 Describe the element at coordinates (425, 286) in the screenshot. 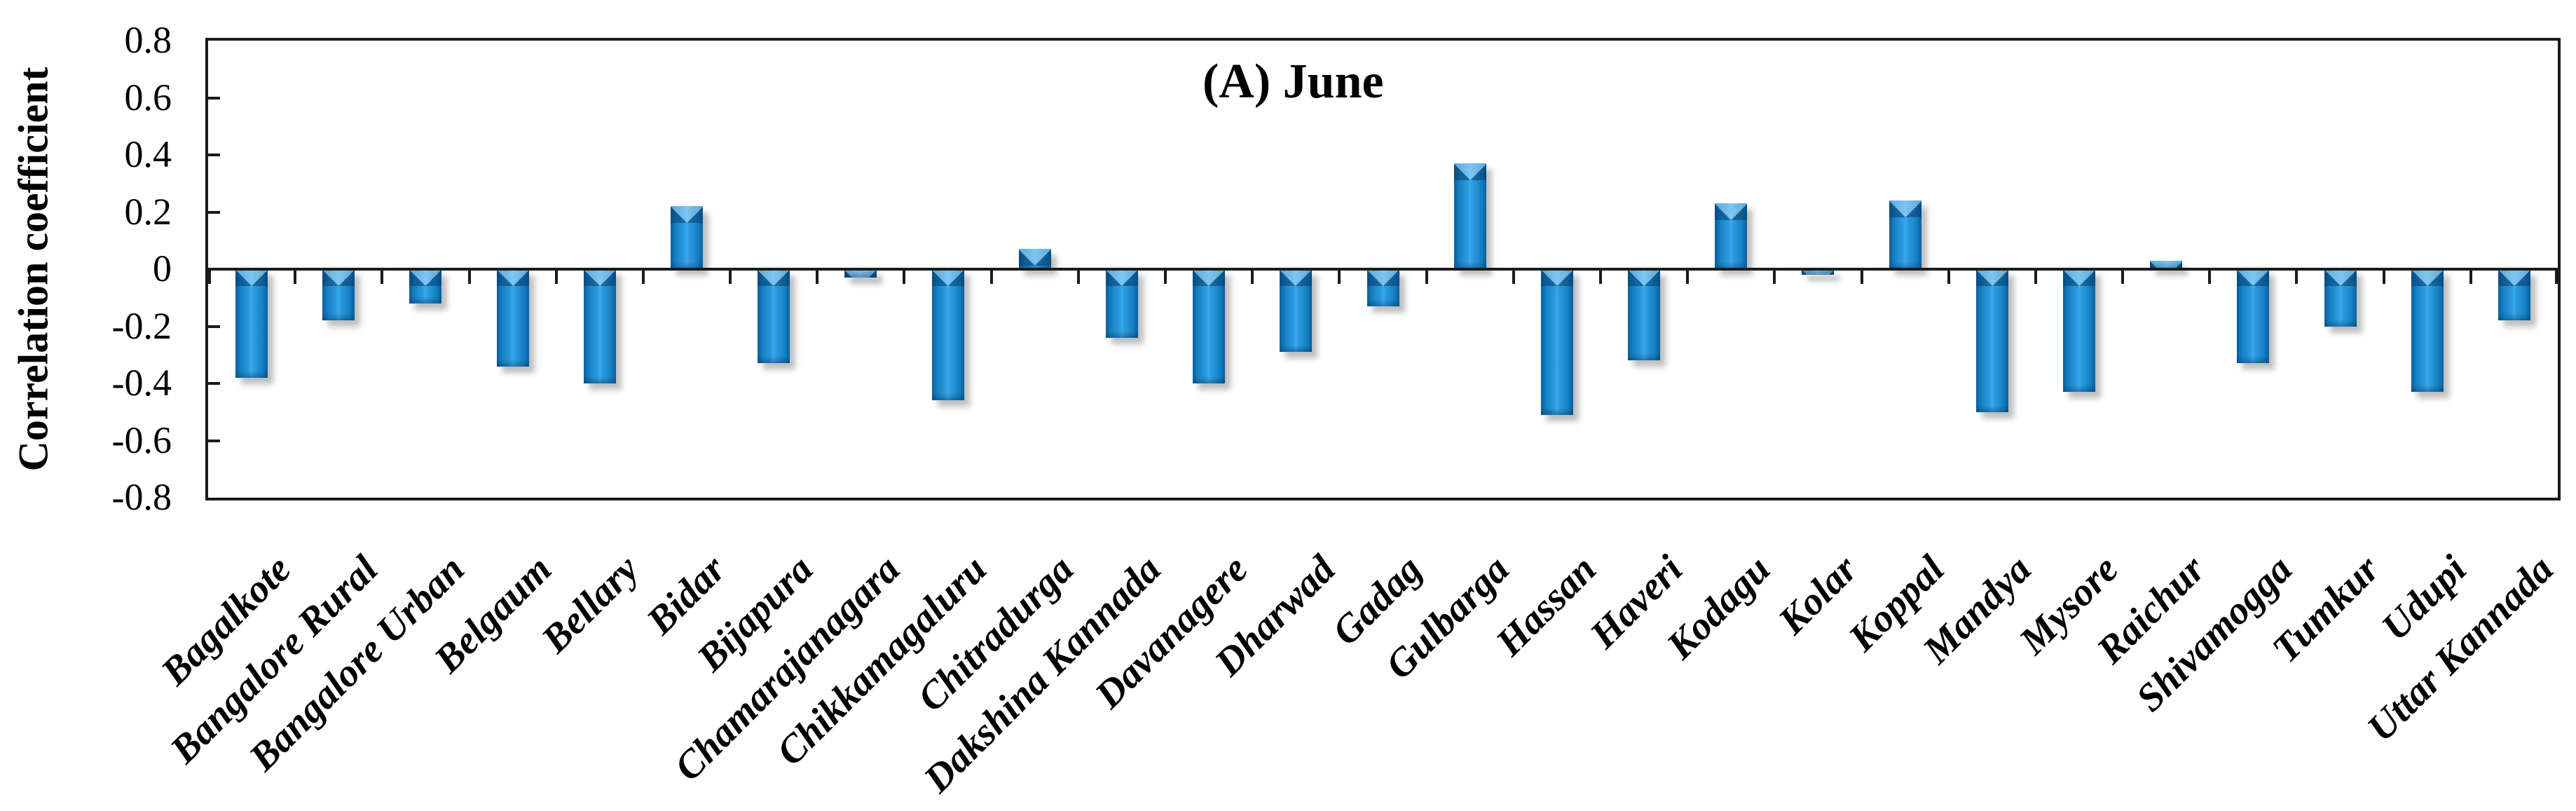

I see `bar-bangalore-urban` at that location.